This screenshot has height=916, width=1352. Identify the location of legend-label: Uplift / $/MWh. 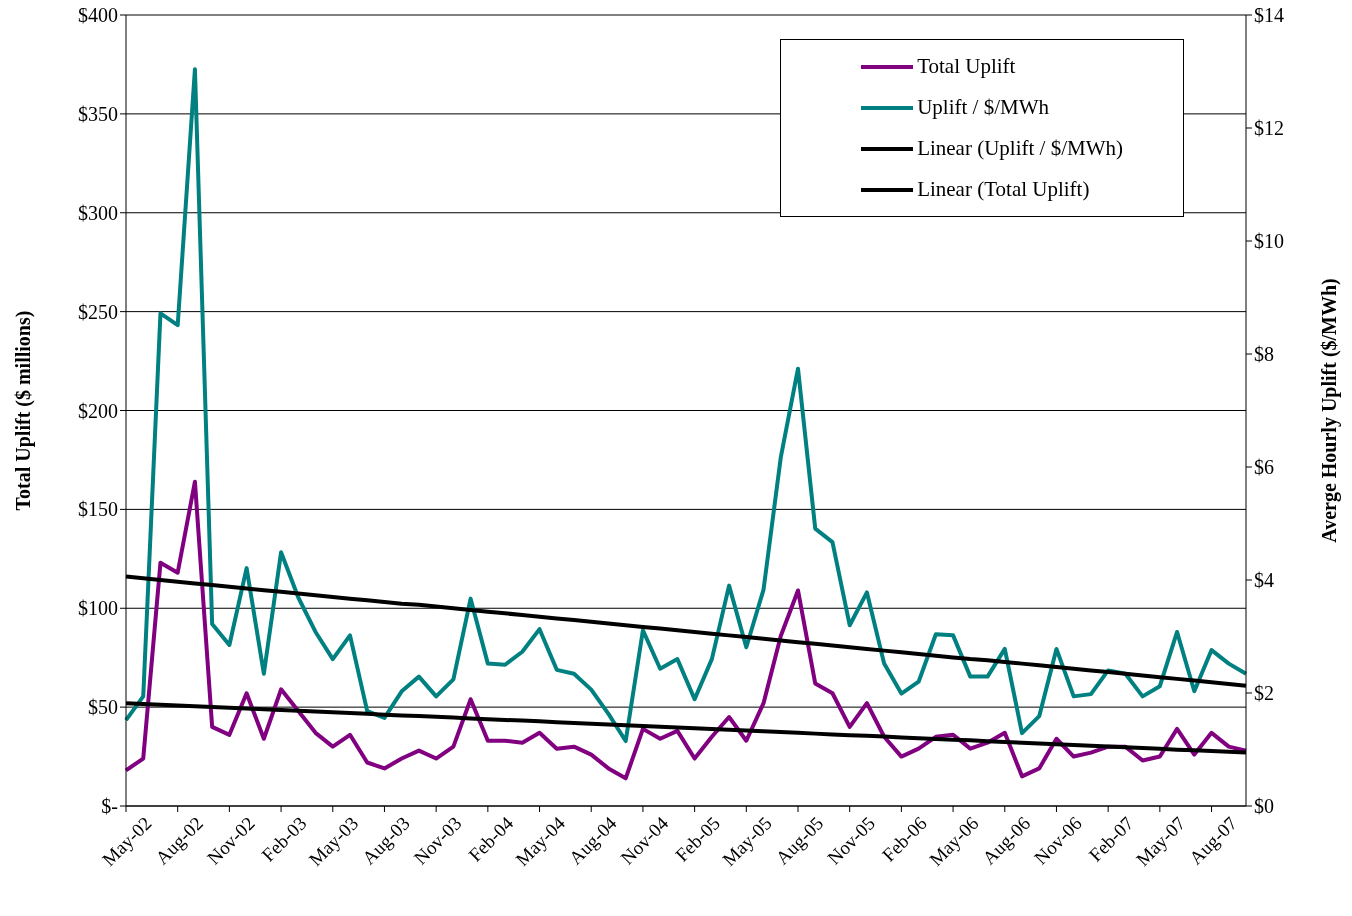
(983, 107).